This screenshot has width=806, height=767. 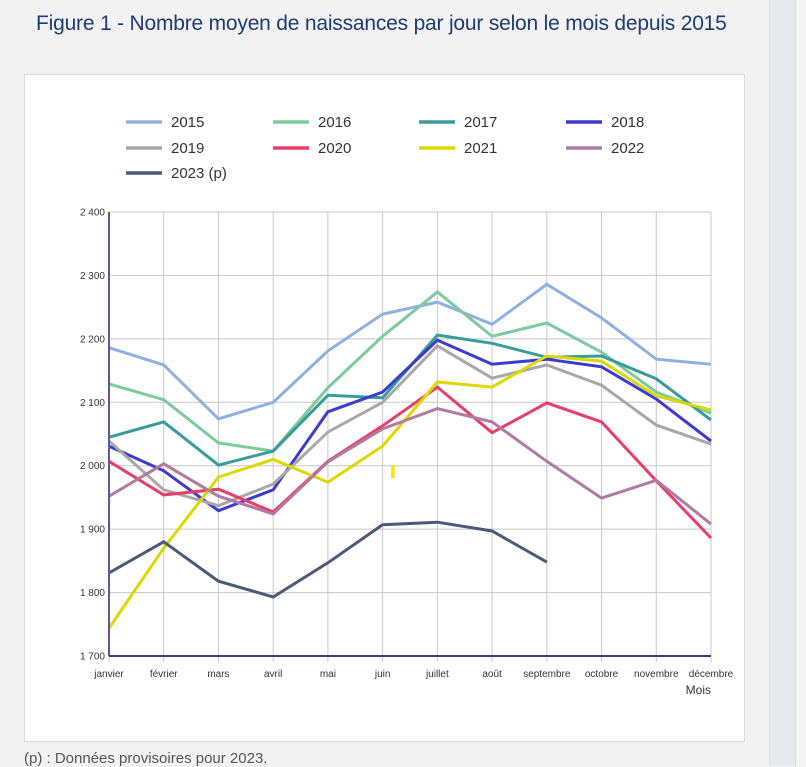 What do you see at coordinates (605, 122) in the screenshot?
I see `legend-item-2018: 2018` at bounding box center [605, 122].